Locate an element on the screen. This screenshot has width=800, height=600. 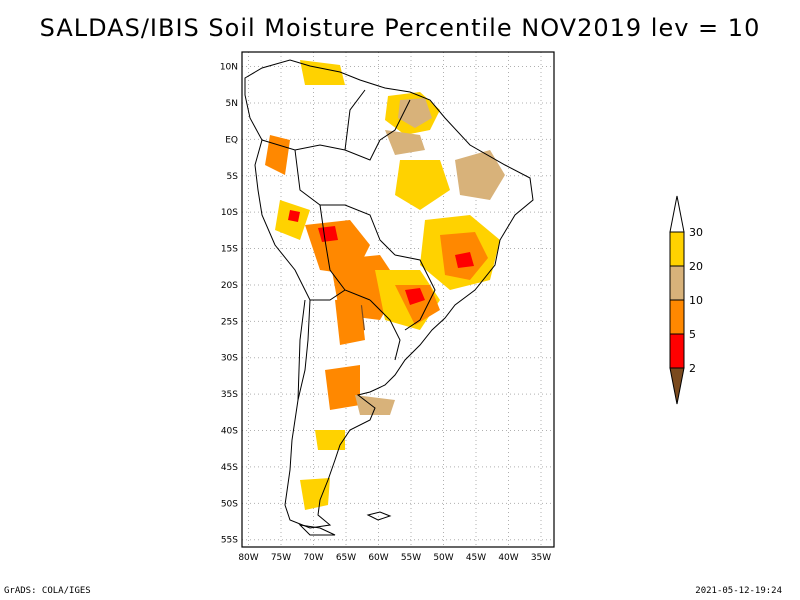
lon-label: 35W is located at coordinates (541, 558).